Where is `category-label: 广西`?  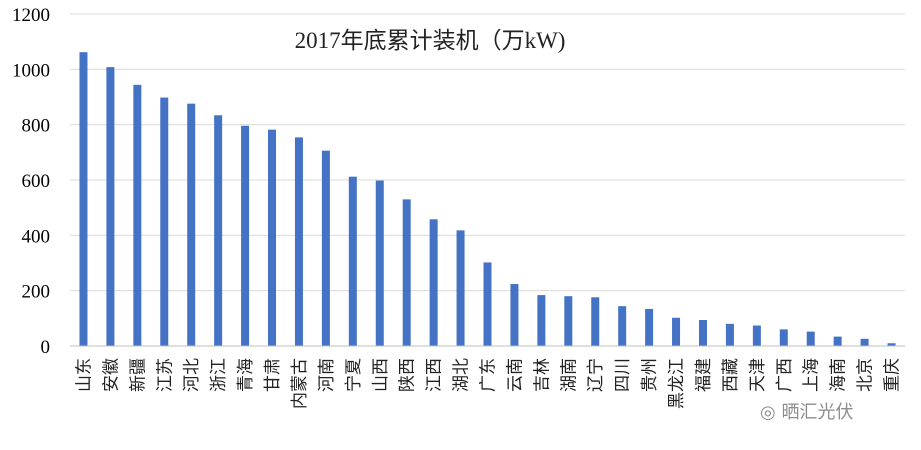 category-label: 广西 is located at coordinates (785, 375).